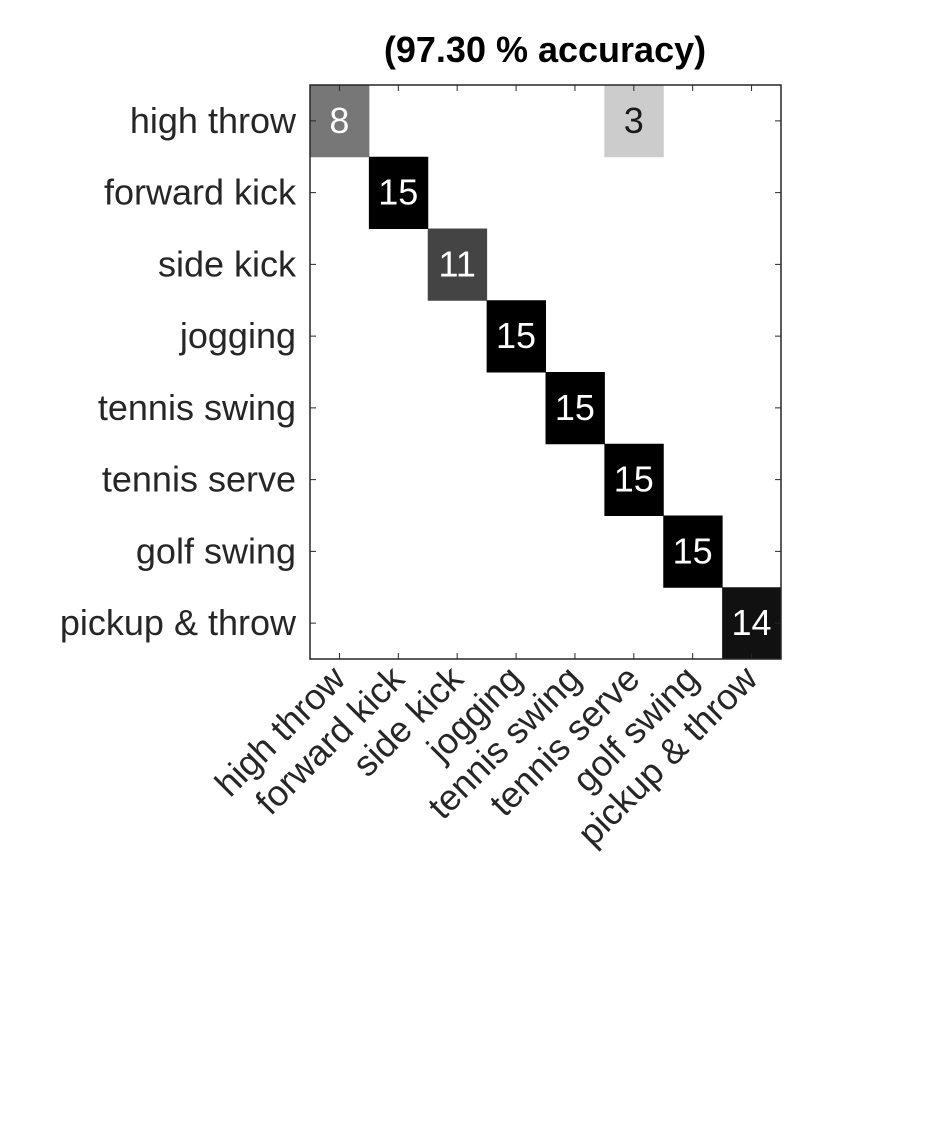  I want to click on cell-value-label: 14, so click(752, 622).